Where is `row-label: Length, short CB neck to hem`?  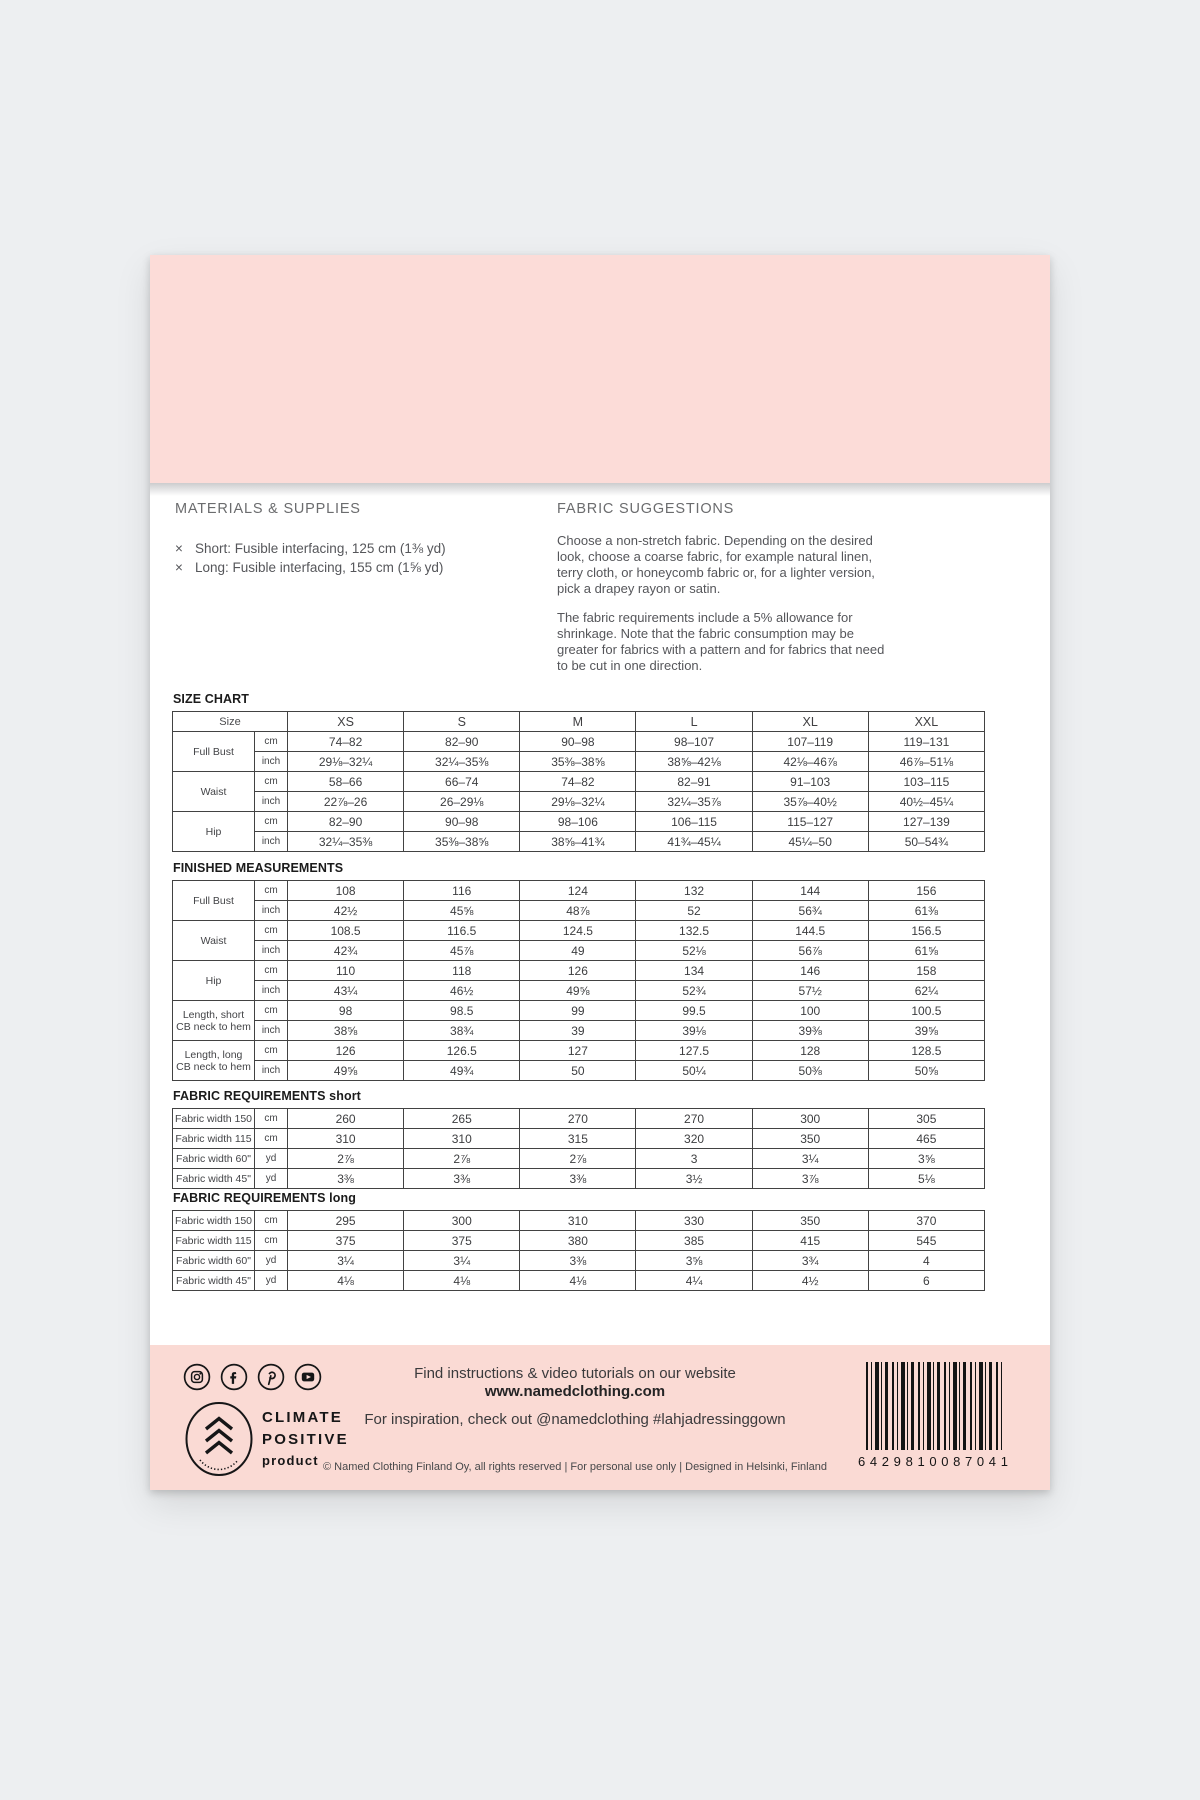
row-label: Length, short CB neck to hem is located at coordinates (213, 1020).